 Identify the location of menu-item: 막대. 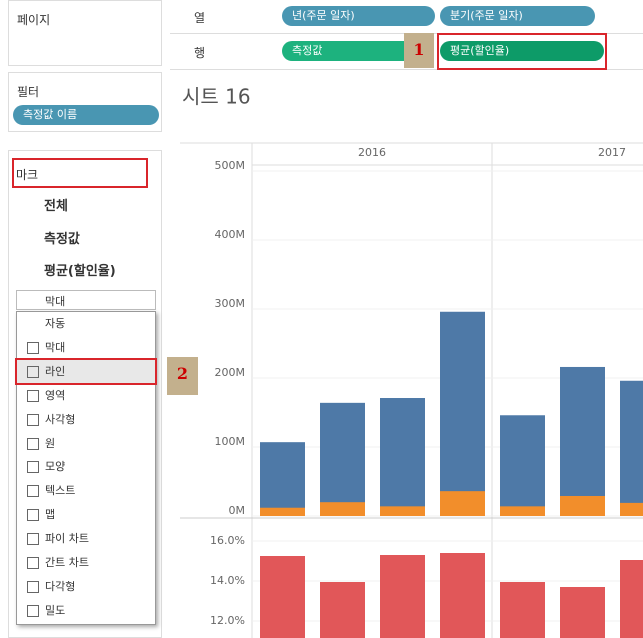
(86, 347).